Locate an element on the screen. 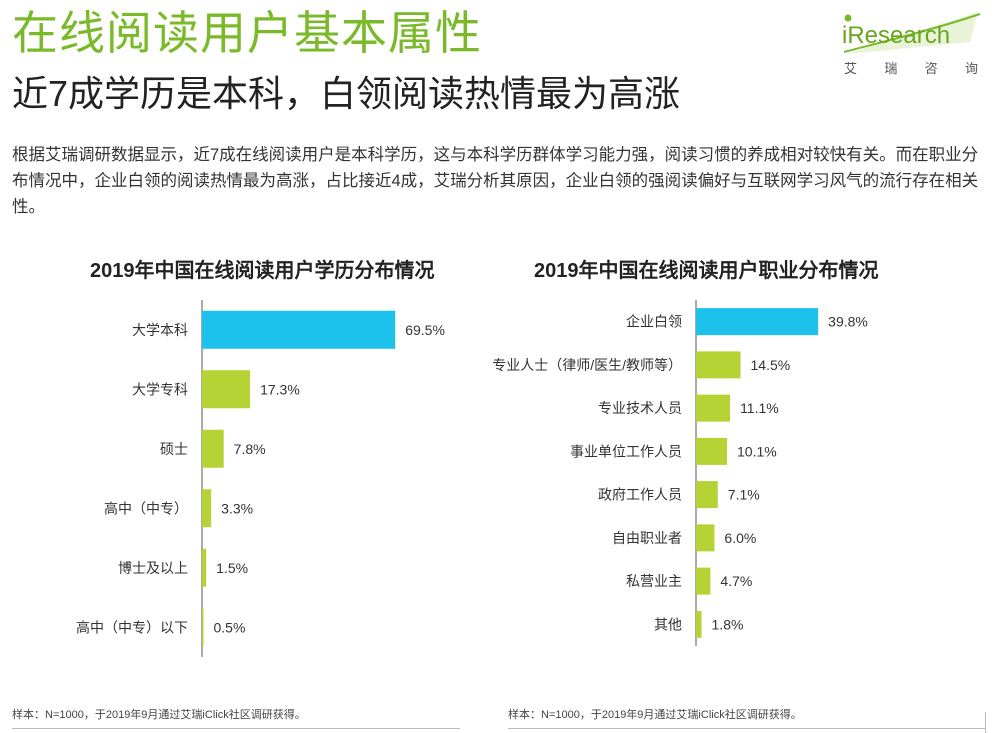 Image resolution: width=995 pixels, height=733 pixels. education-value-label: 0.5% is located at coordinates (230, 627).